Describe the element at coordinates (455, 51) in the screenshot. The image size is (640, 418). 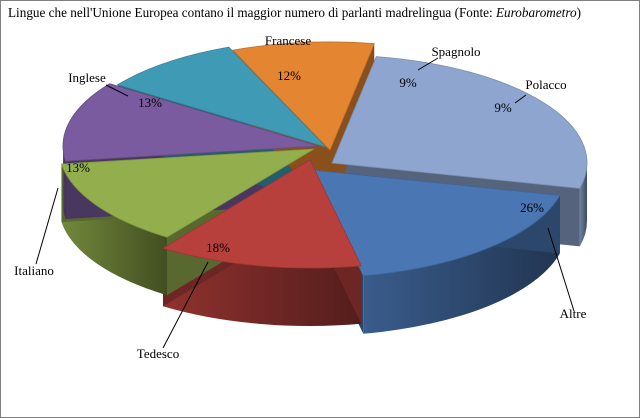
I see `category-label-spagnolo: Spagnolo` at that location.